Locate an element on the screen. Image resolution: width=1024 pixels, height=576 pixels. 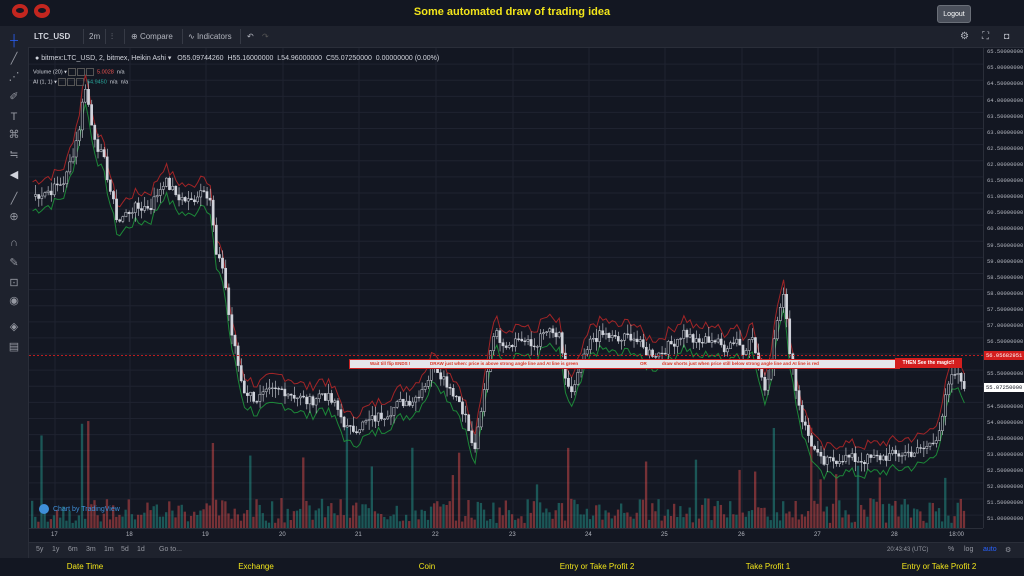
pattern-icon: ⌘ is located at coordinates (14, 135).